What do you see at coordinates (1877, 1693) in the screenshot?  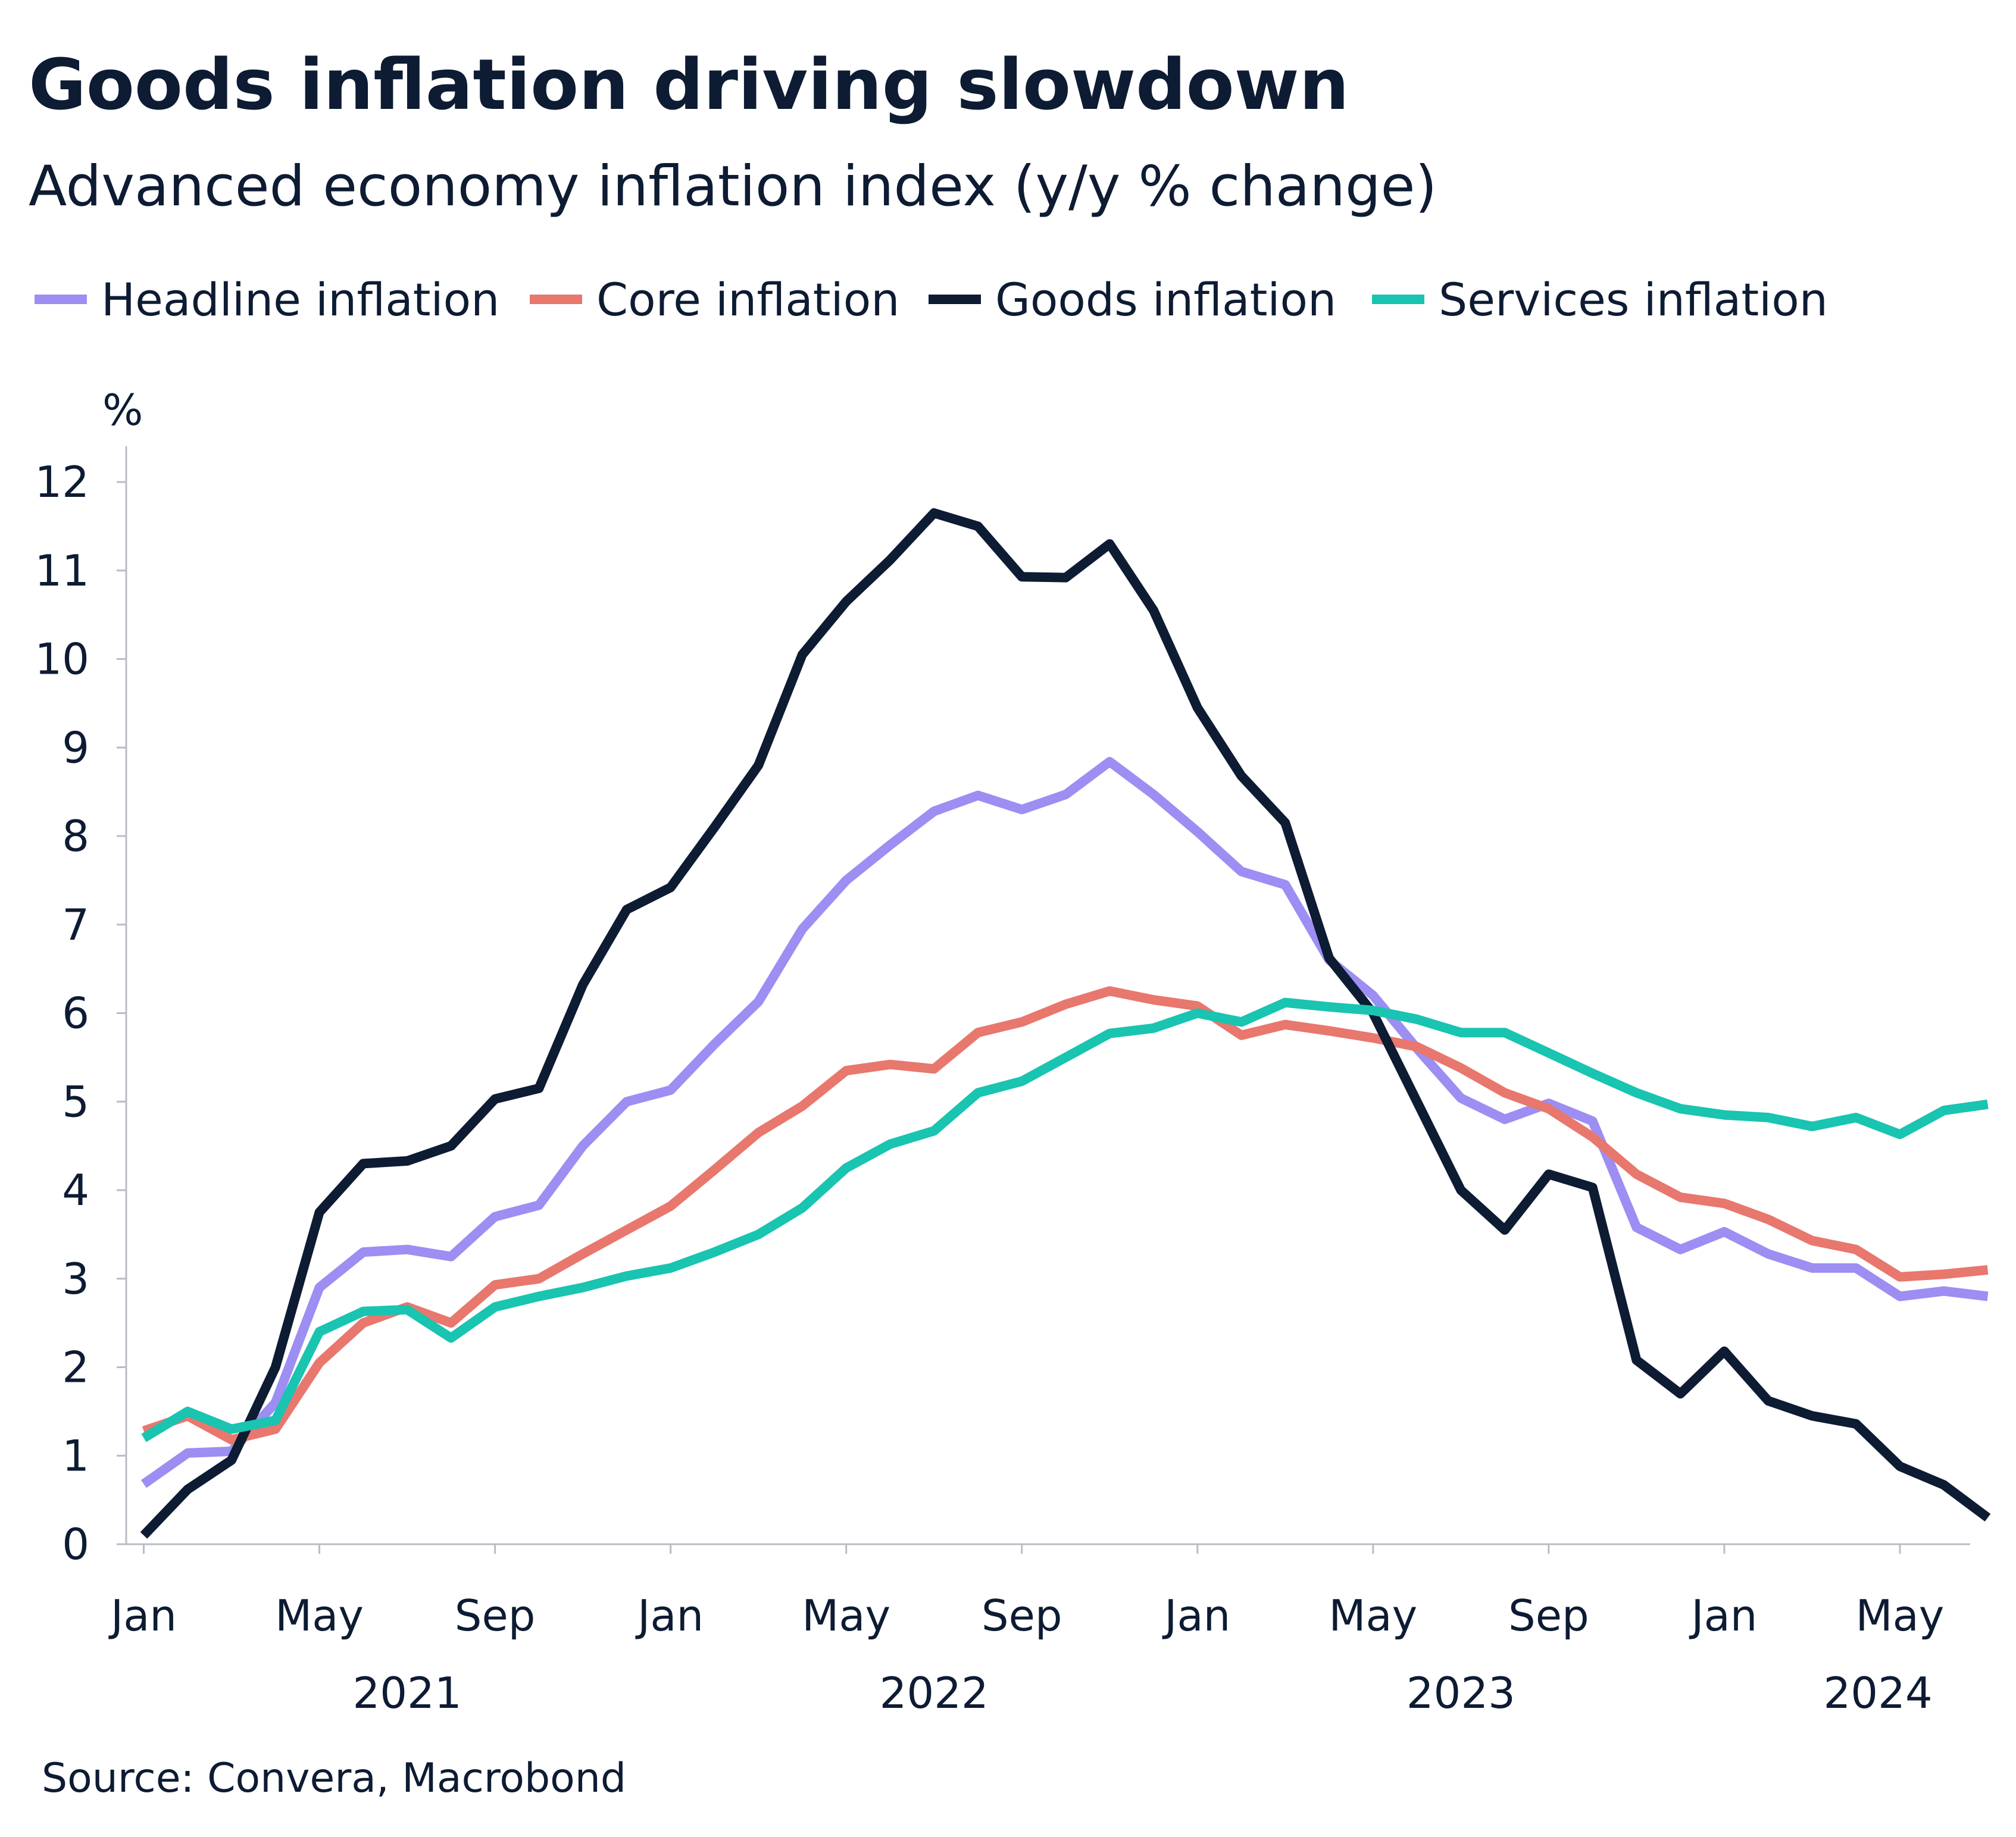 I see `year-label-2024: 2024` at bounding box center [1877, 1693].